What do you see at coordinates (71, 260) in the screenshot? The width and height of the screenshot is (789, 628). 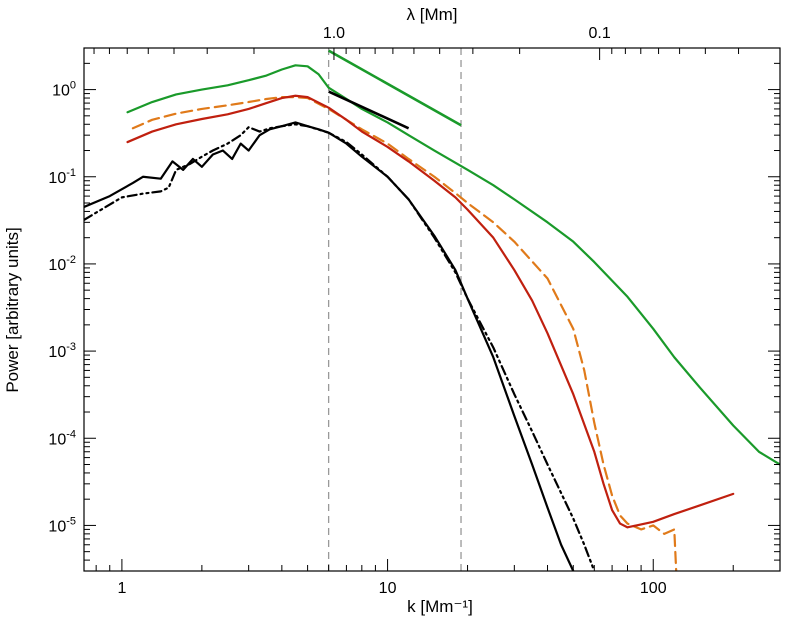 I see `y-tick-exponent: -2` at bounding box center [71, 260].